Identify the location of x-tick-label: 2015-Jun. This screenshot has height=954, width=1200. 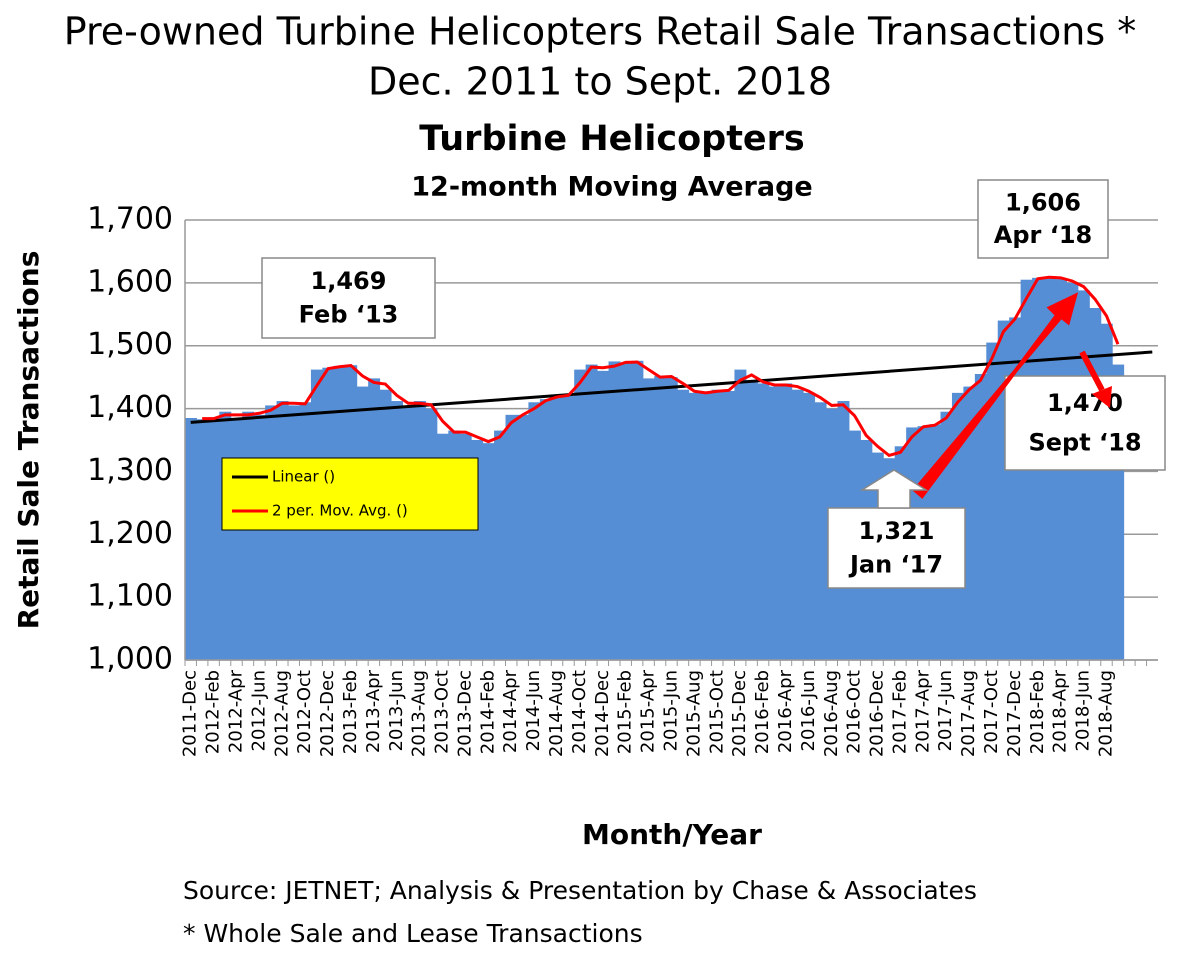
(671, 710).